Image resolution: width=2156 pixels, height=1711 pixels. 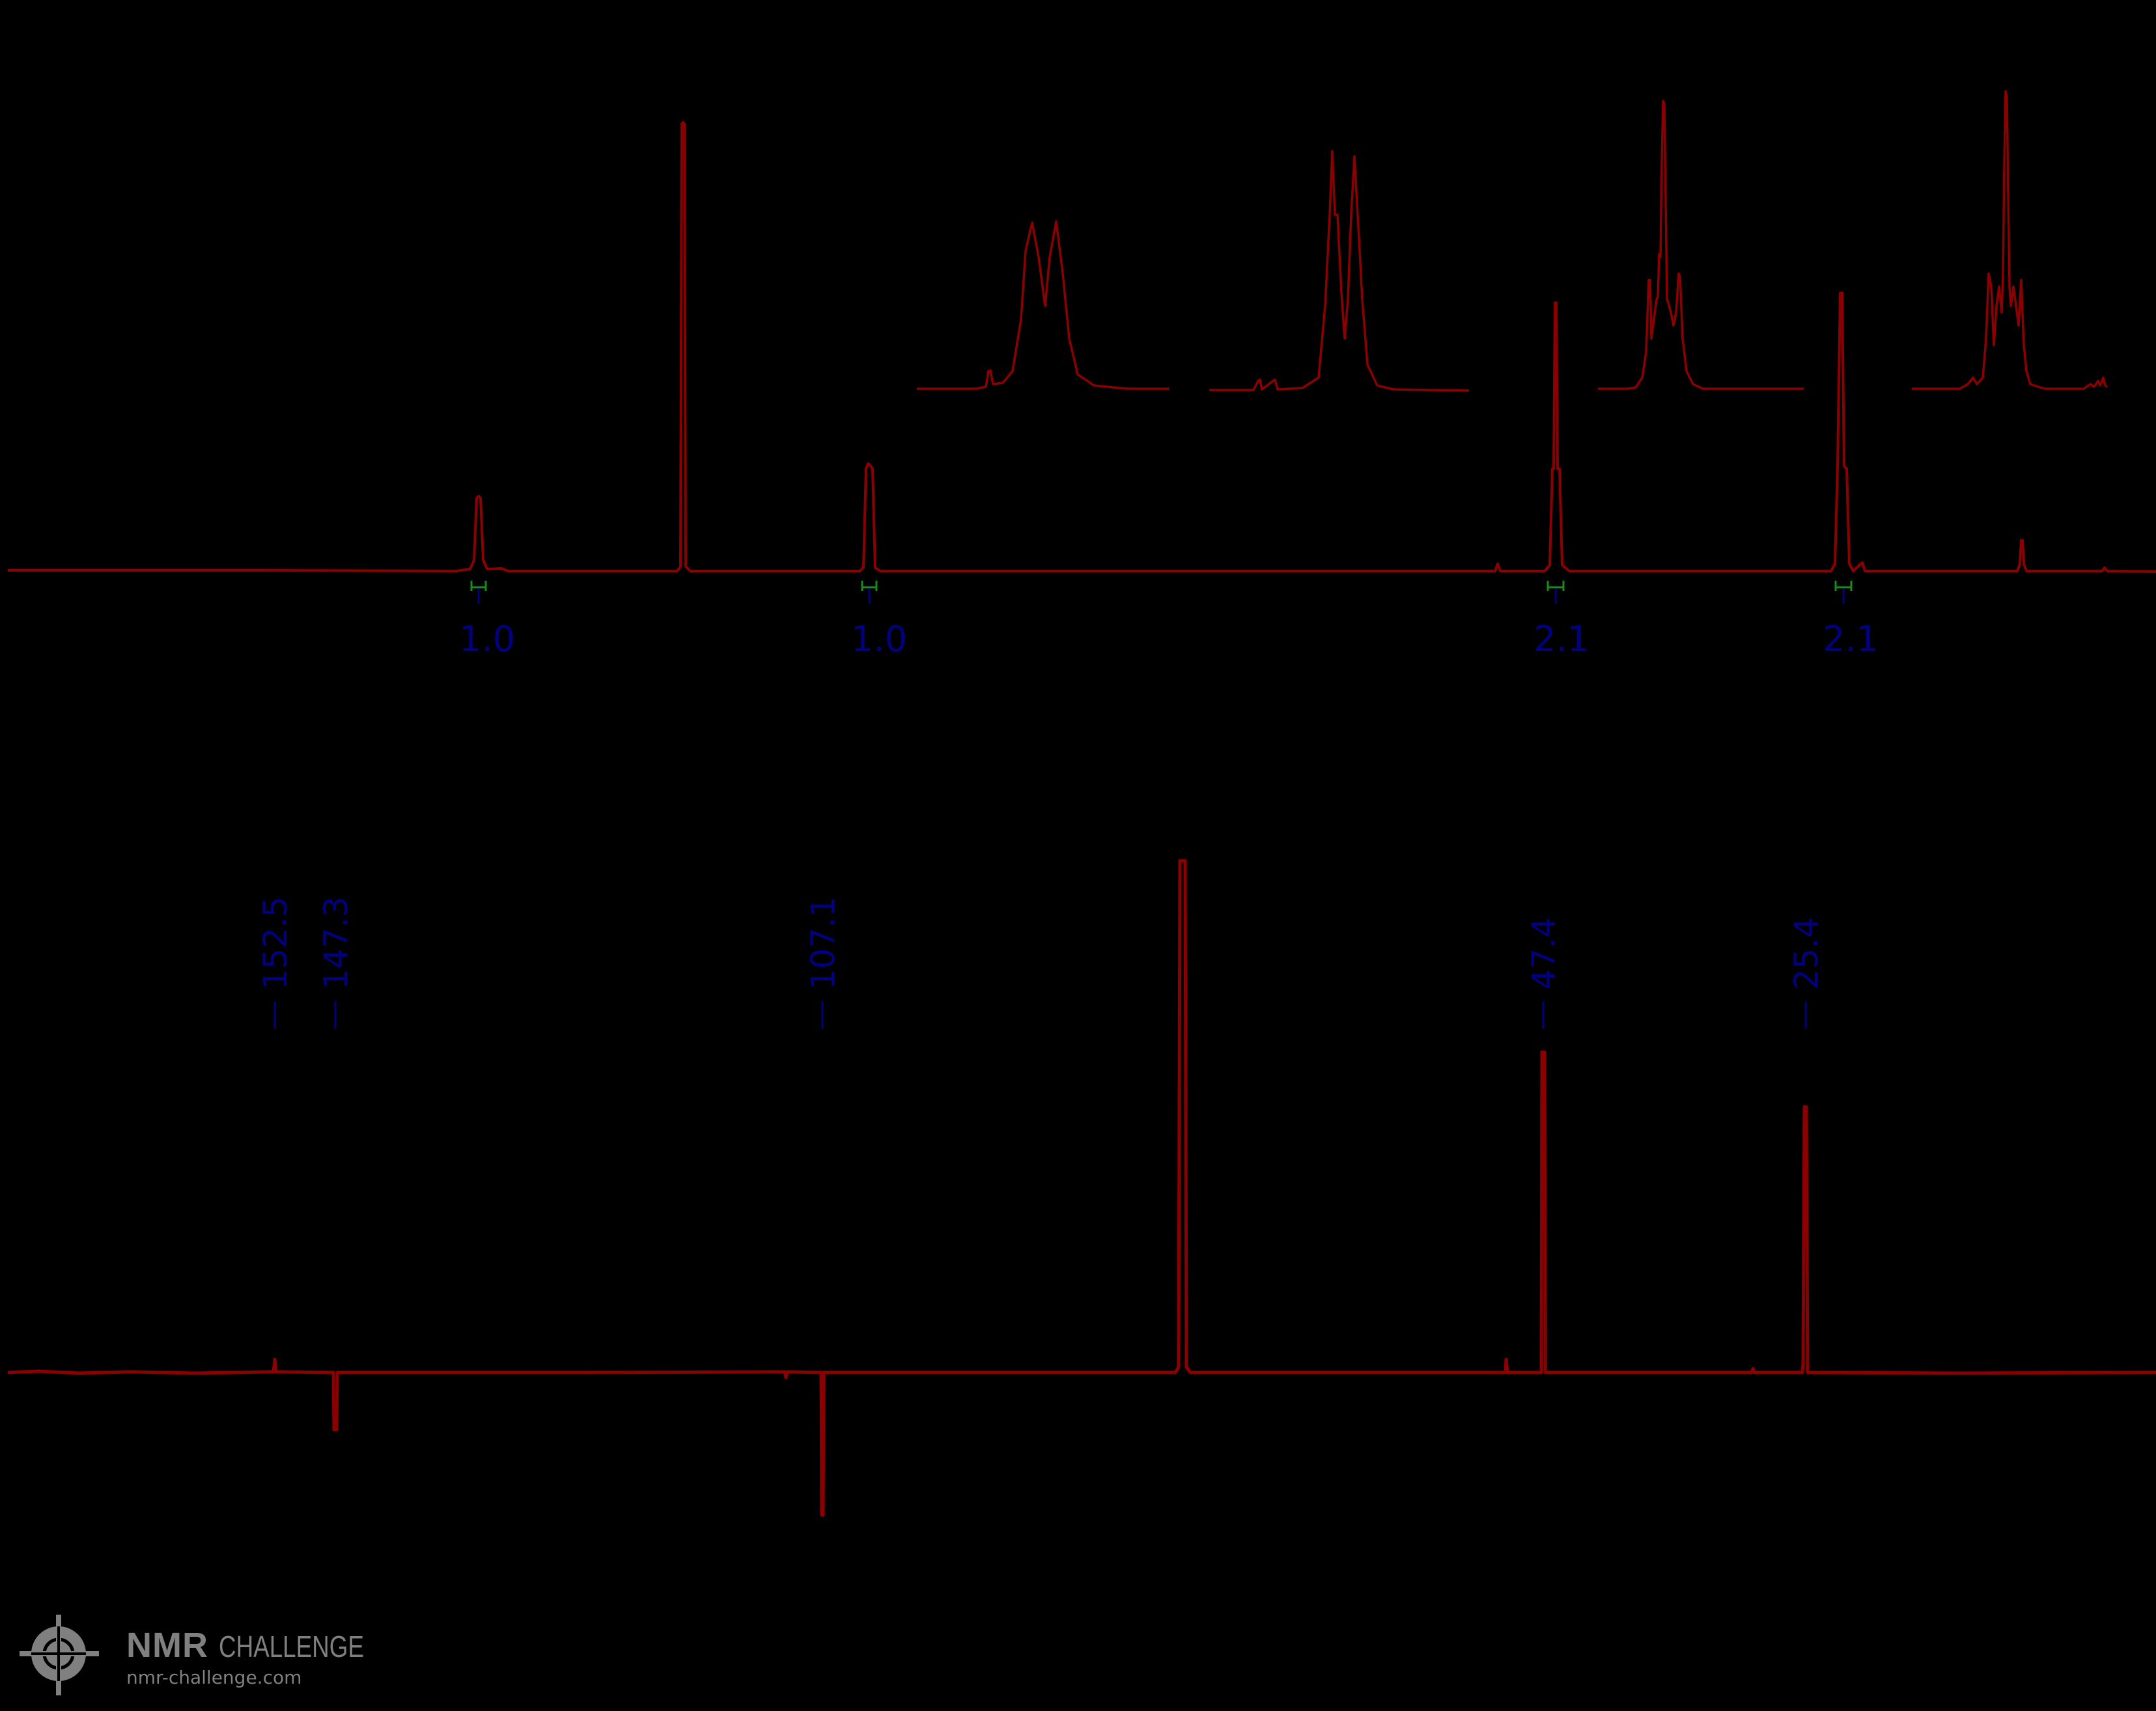 What do you see at coordinates (275, 943) in the screenshot?
I see `peak-label: 152.5` at bounding box center [275, 943].